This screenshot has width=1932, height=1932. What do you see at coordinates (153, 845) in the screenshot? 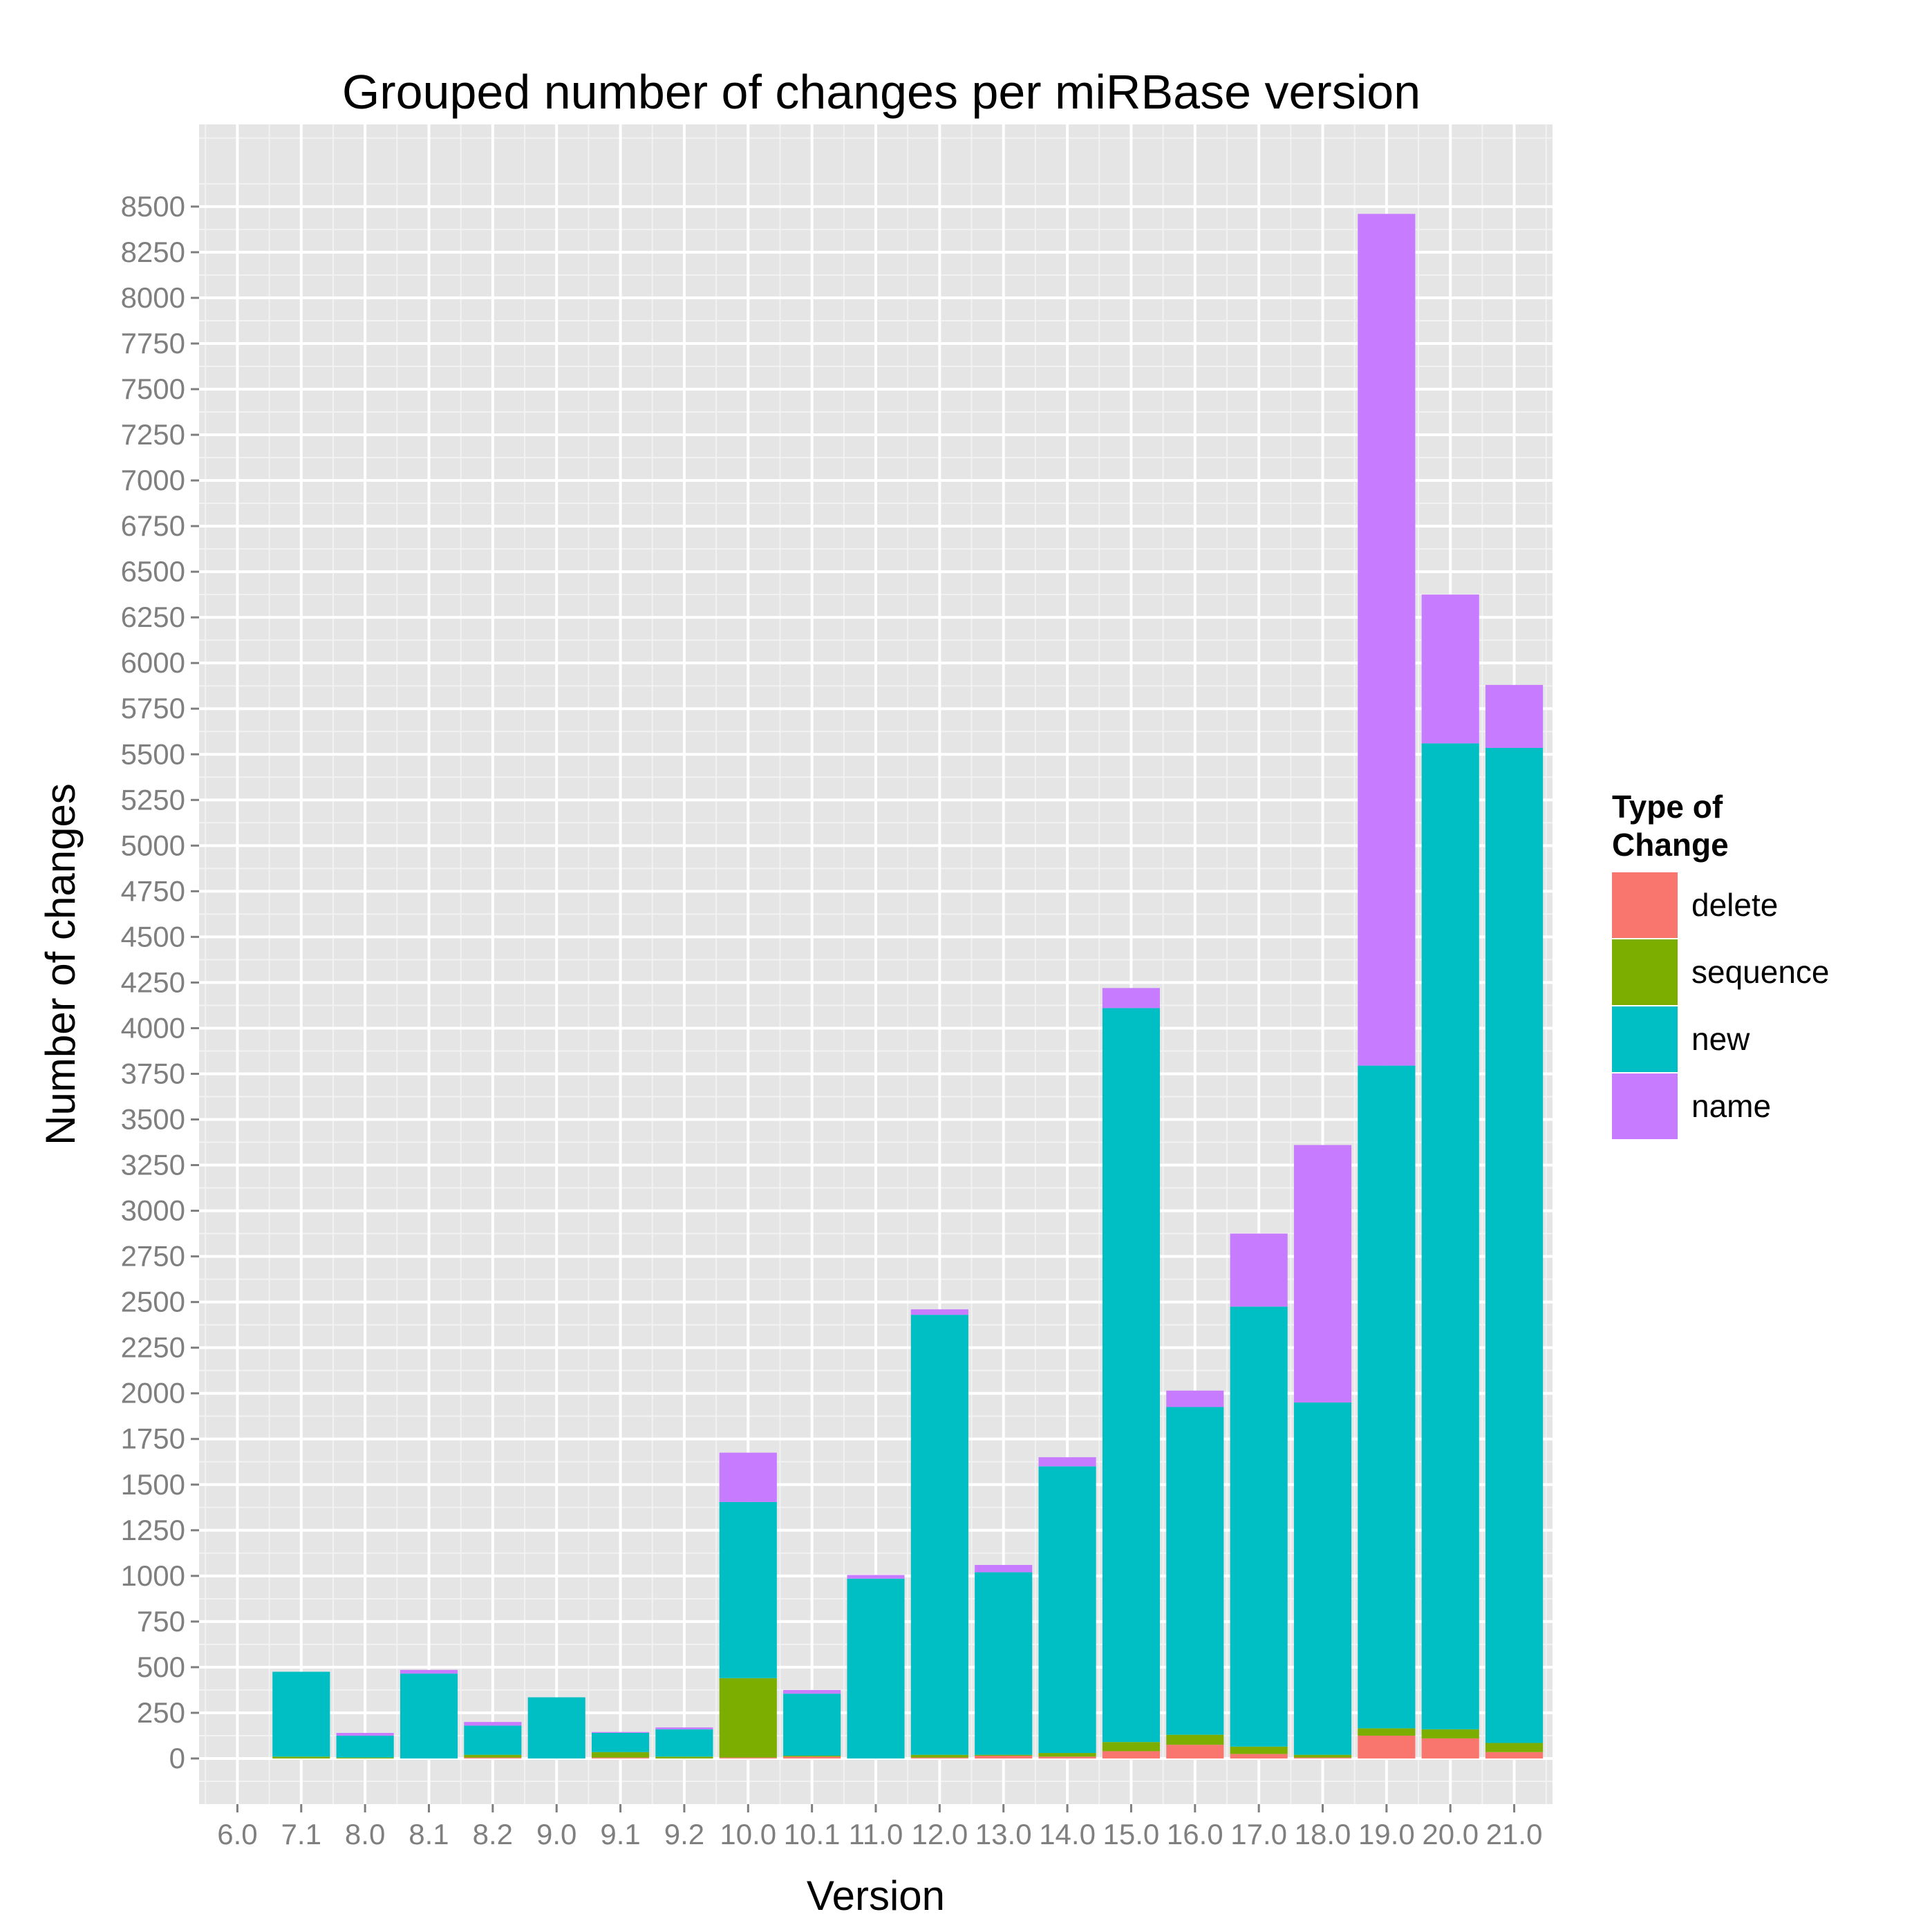
I see `y-tick-label: 5000` at bounding box center [153, 845].